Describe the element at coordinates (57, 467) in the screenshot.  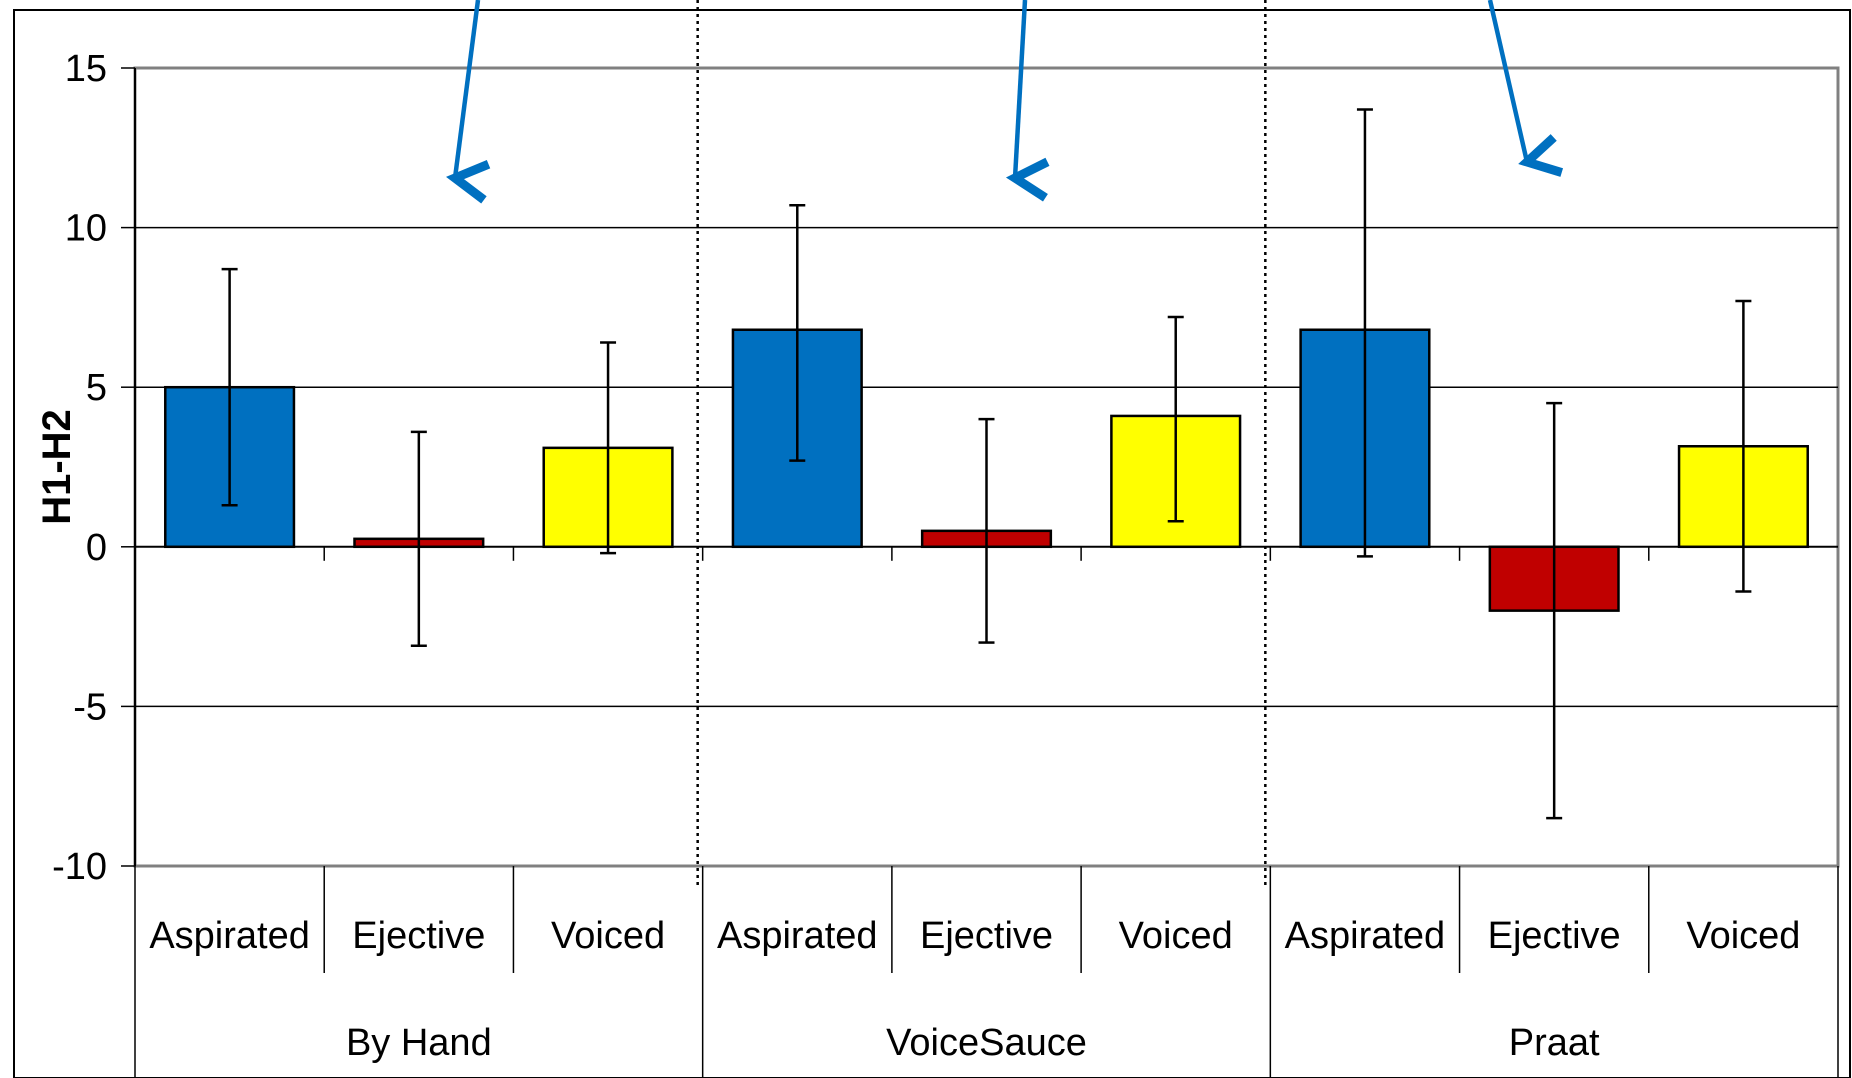
I see `y-axis-title: H1-H2` at that location.